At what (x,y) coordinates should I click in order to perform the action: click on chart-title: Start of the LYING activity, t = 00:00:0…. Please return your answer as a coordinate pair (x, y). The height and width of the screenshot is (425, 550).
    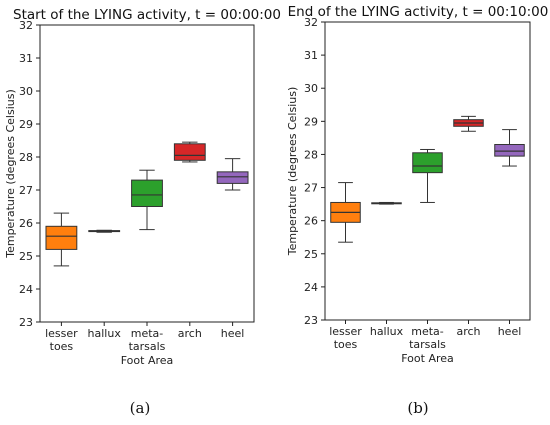
    Looking at the image, I should click on (147, 15).